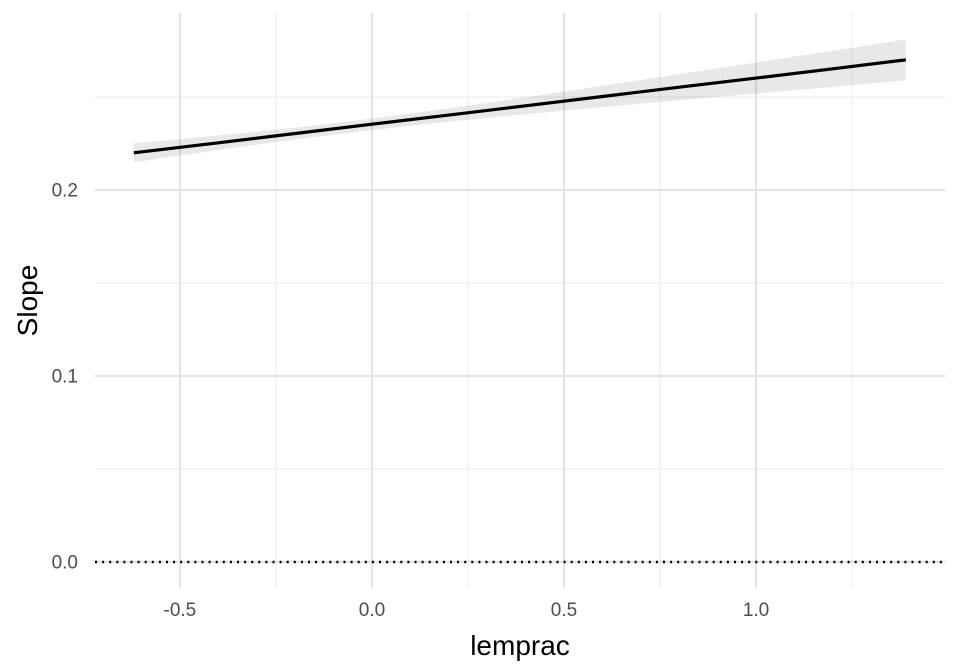 The height and width of the screenshot is (672, 960). I want to click on confidence-ribbon-area, so click(519, 101).